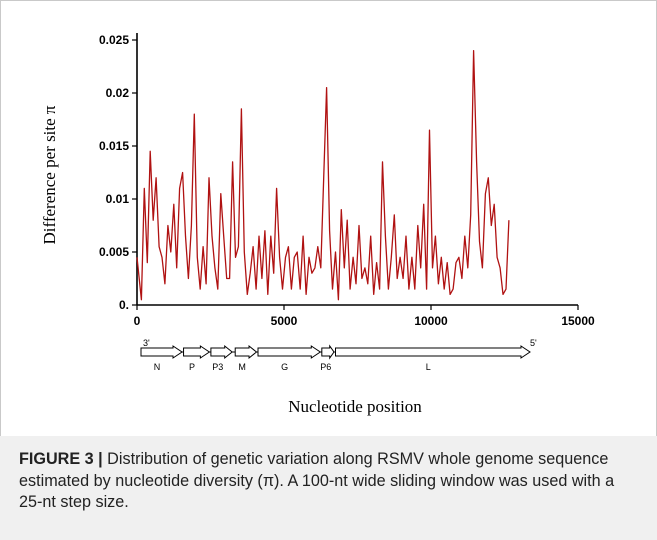 This screenshot has height=540, width=657. Describe the element at coordinates (428, 367) in the screenshot. I see `gene-label: L` at that location.